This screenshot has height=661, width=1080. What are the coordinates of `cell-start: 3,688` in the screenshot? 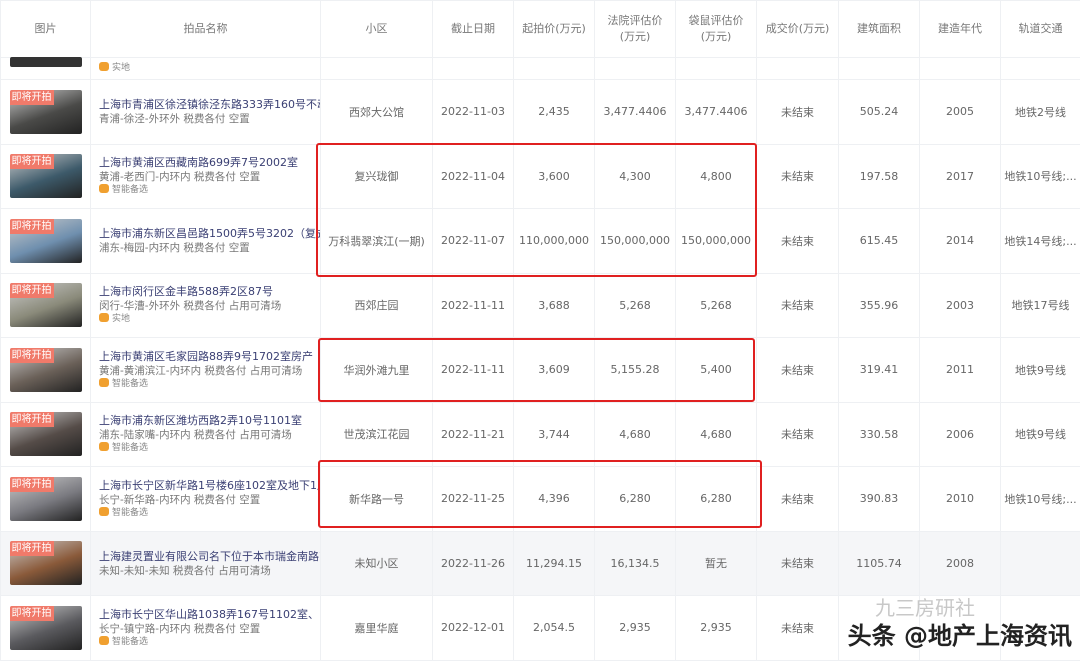 It's located at (554, 305).